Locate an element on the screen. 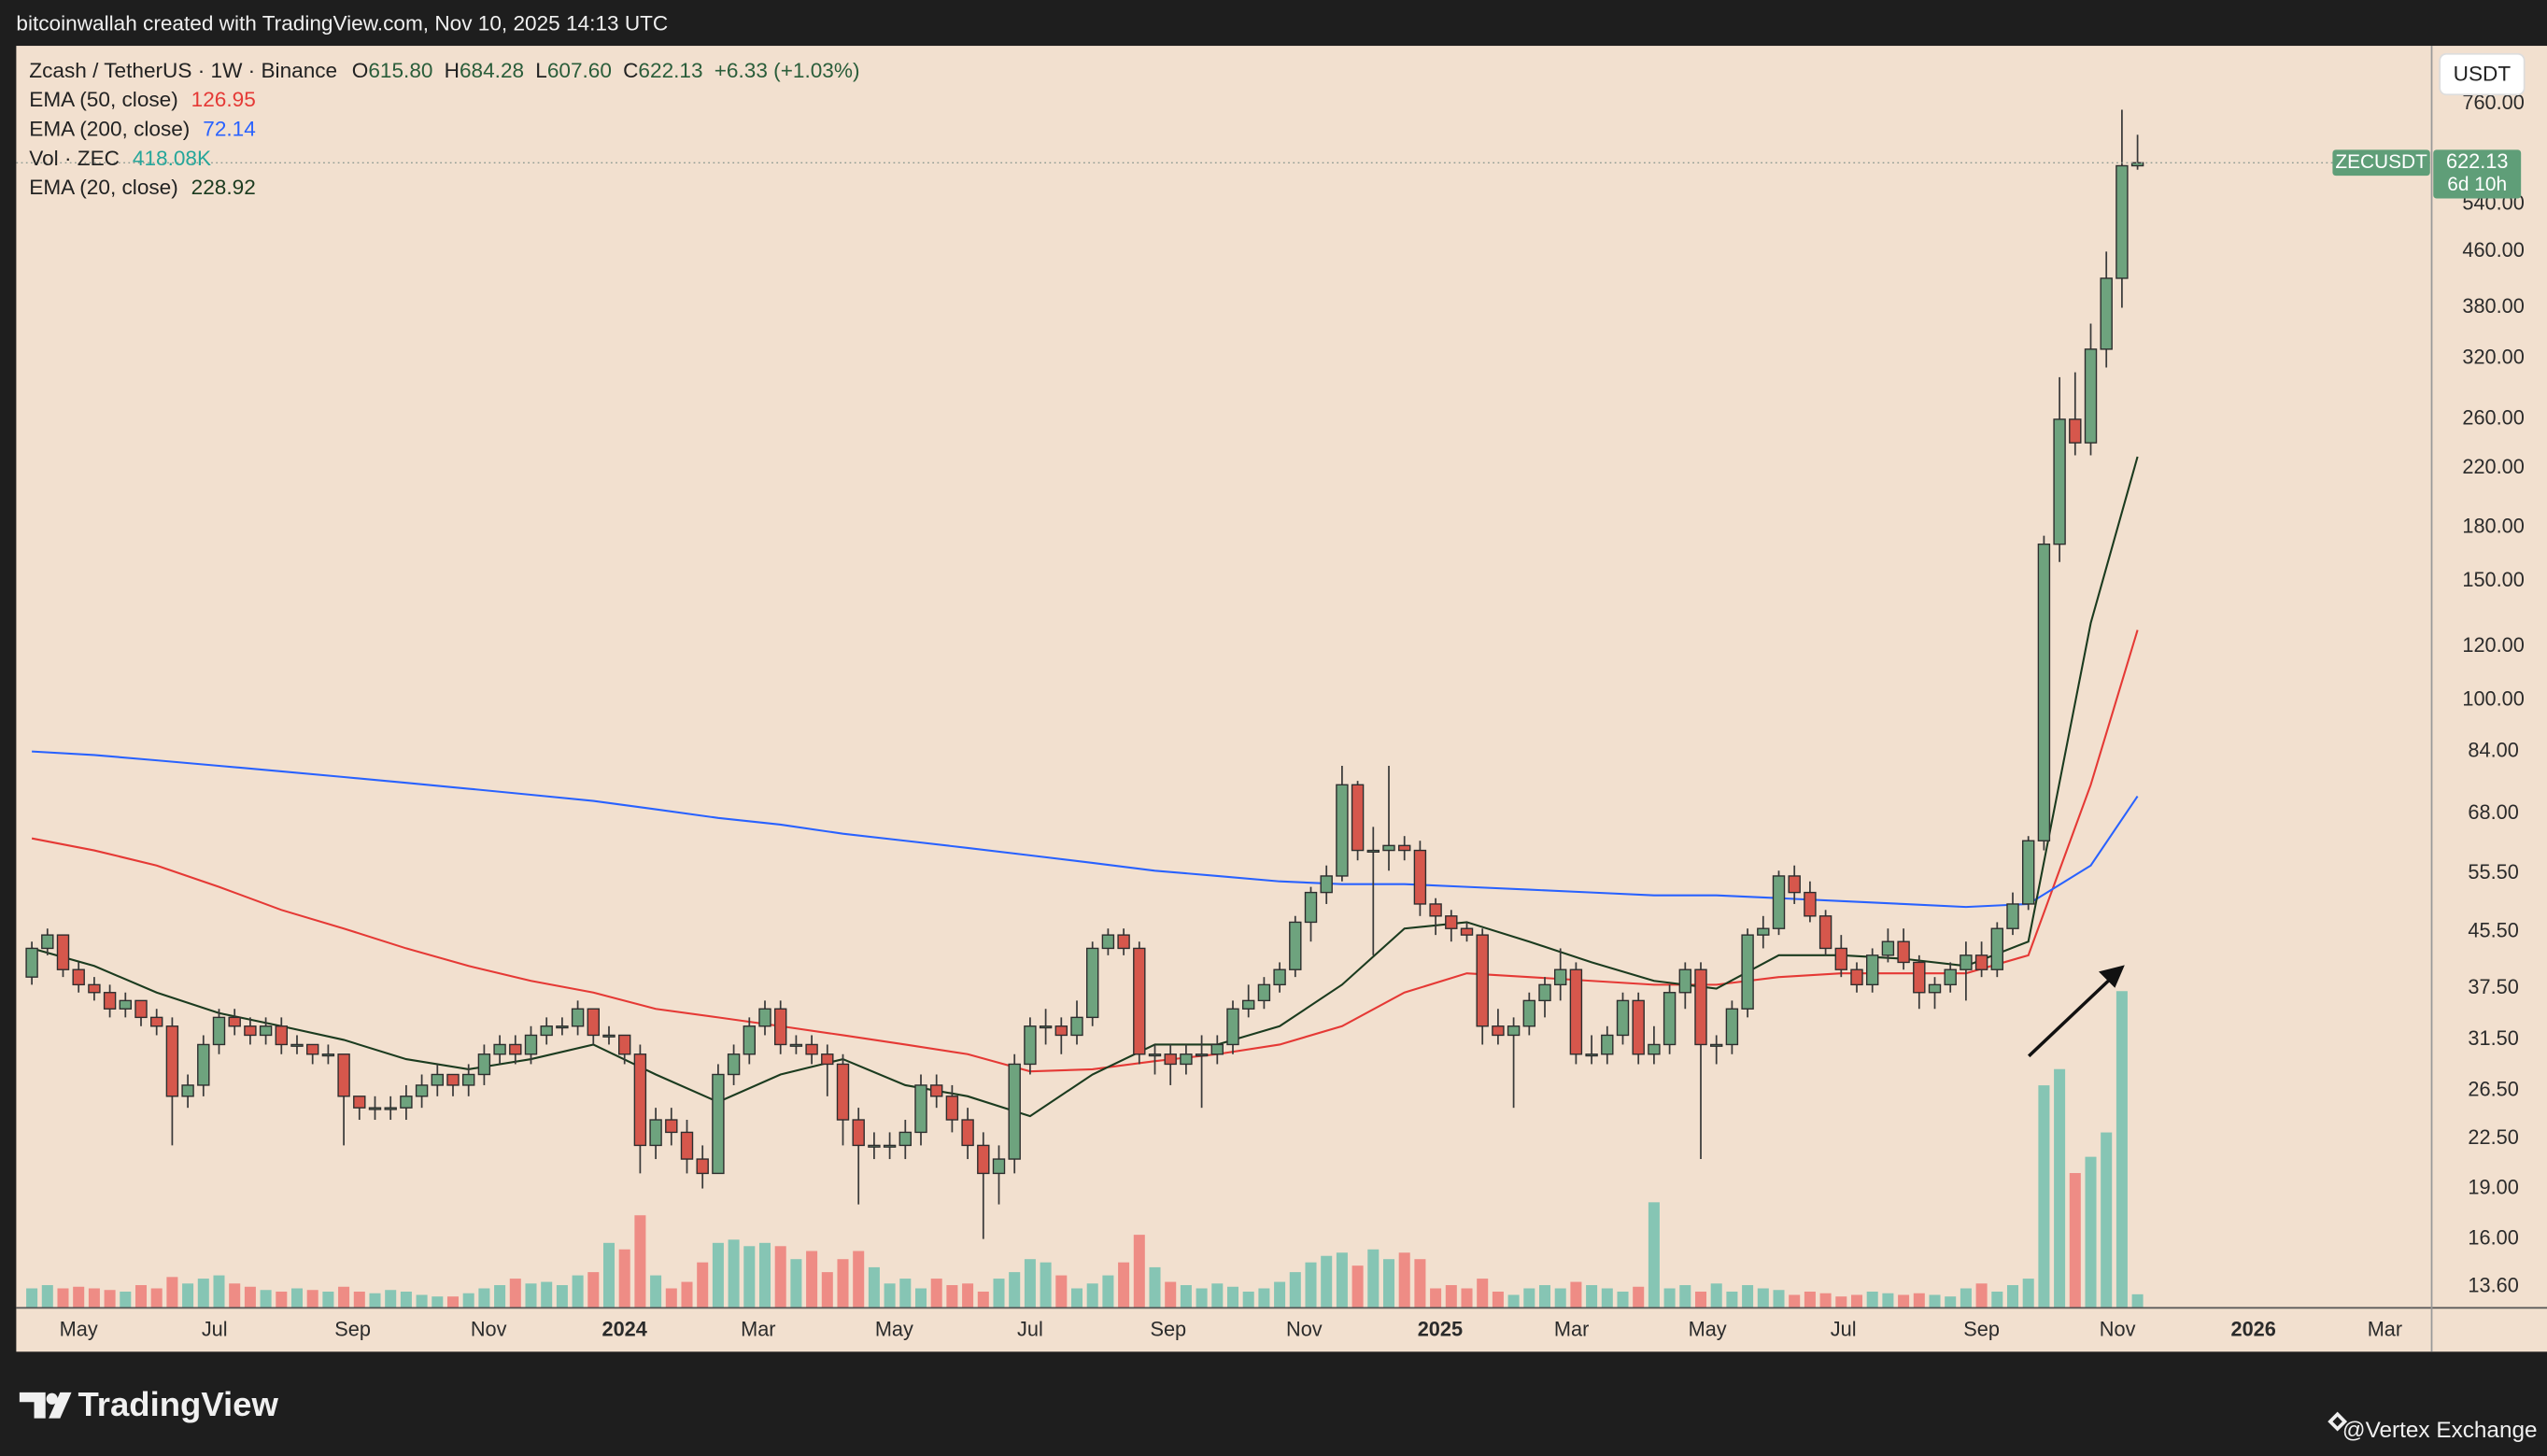 This screenshot has height=1456, width=2547. legend-text: 622.13 is located at coordinates (670, 70).